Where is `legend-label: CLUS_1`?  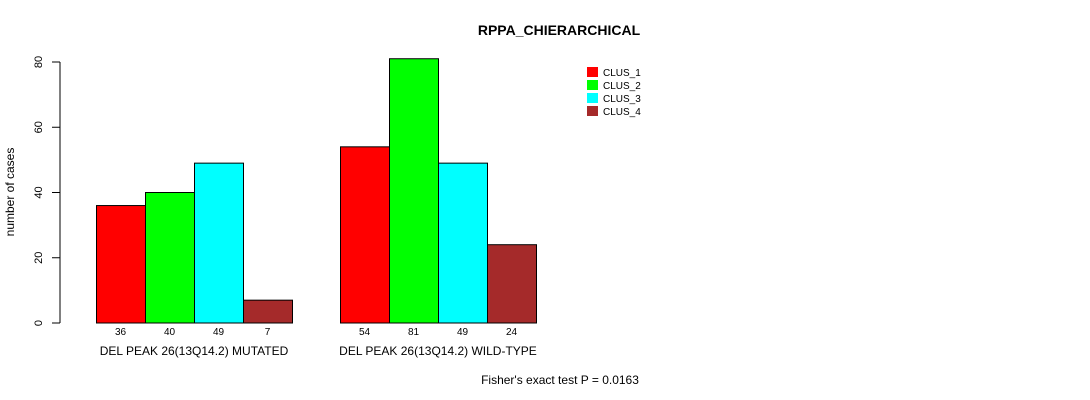
legend-label: CLUS_1 is located at coordinates (622, 73).